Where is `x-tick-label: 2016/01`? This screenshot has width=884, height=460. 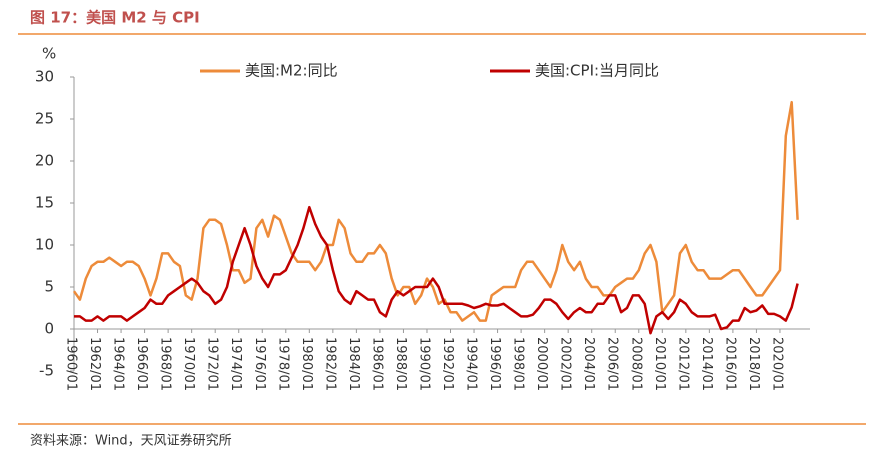
x-tick-label: 2016/01 is located at coordinates (729, 364).